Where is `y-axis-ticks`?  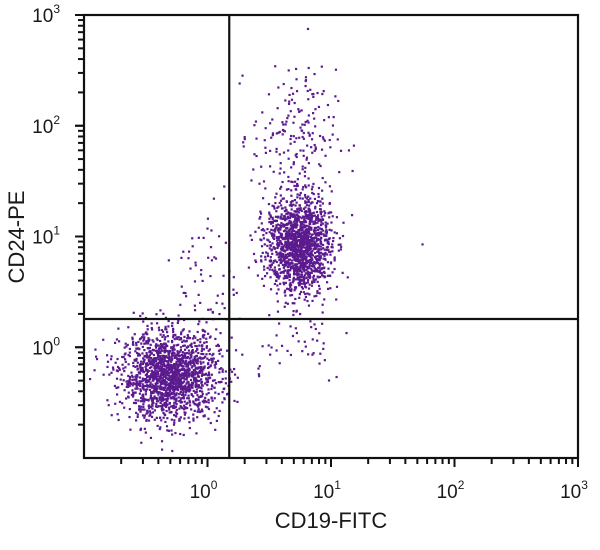 y-axis-ticks is located at coordinates (79, 220).